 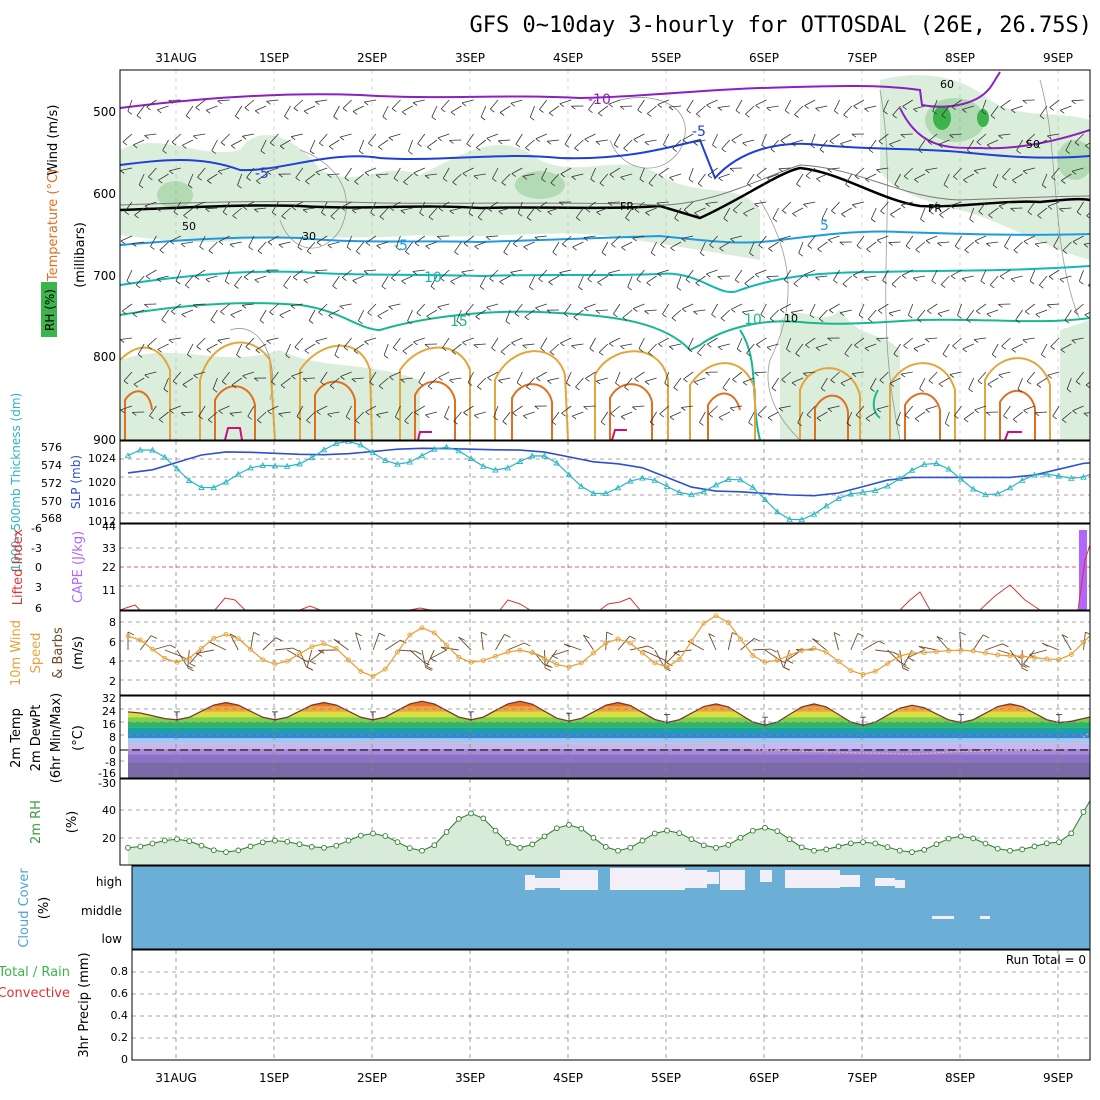 What do you see at coordinates (960, 58) in the screenshot?
I see `tick-label: 8SEP` at bounding box center [960, 58].